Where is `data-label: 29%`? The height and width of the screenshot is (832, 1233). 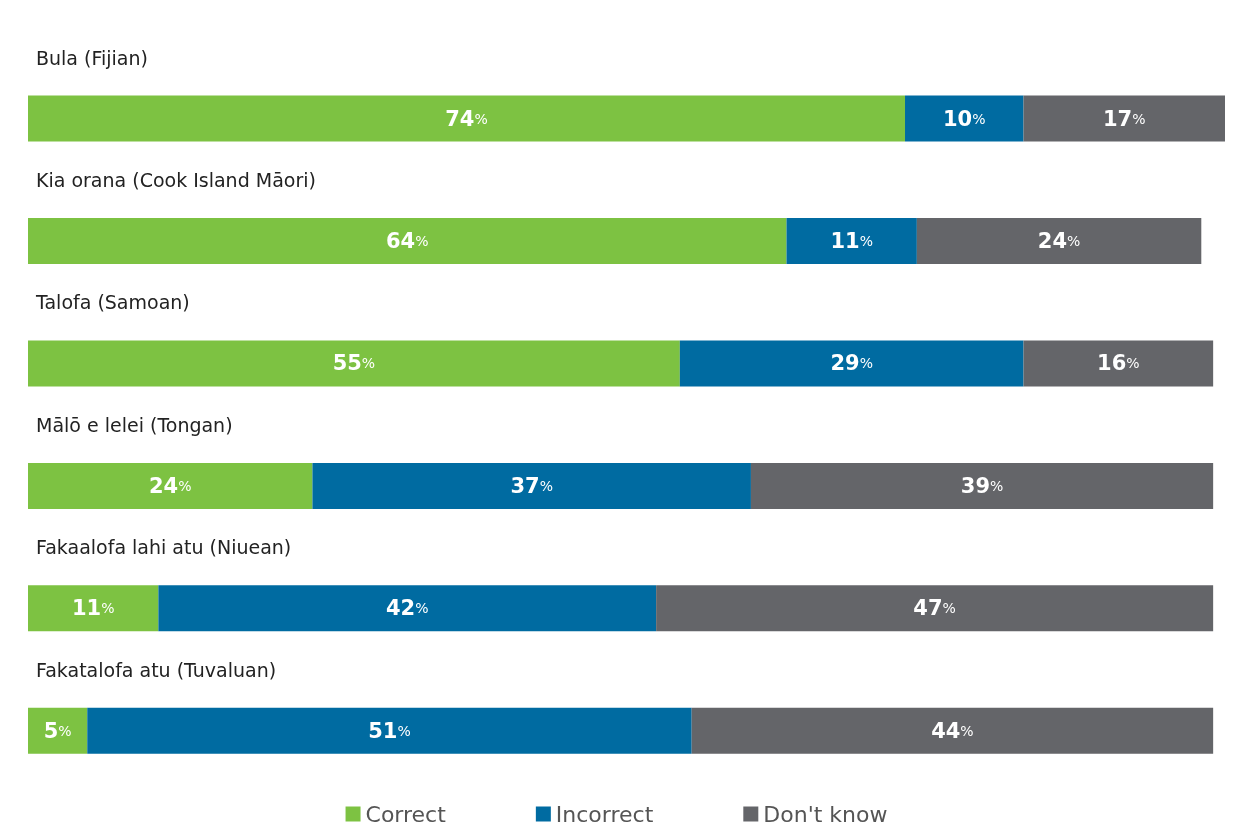 data-label: 29% is located at coordinates (851, 363).